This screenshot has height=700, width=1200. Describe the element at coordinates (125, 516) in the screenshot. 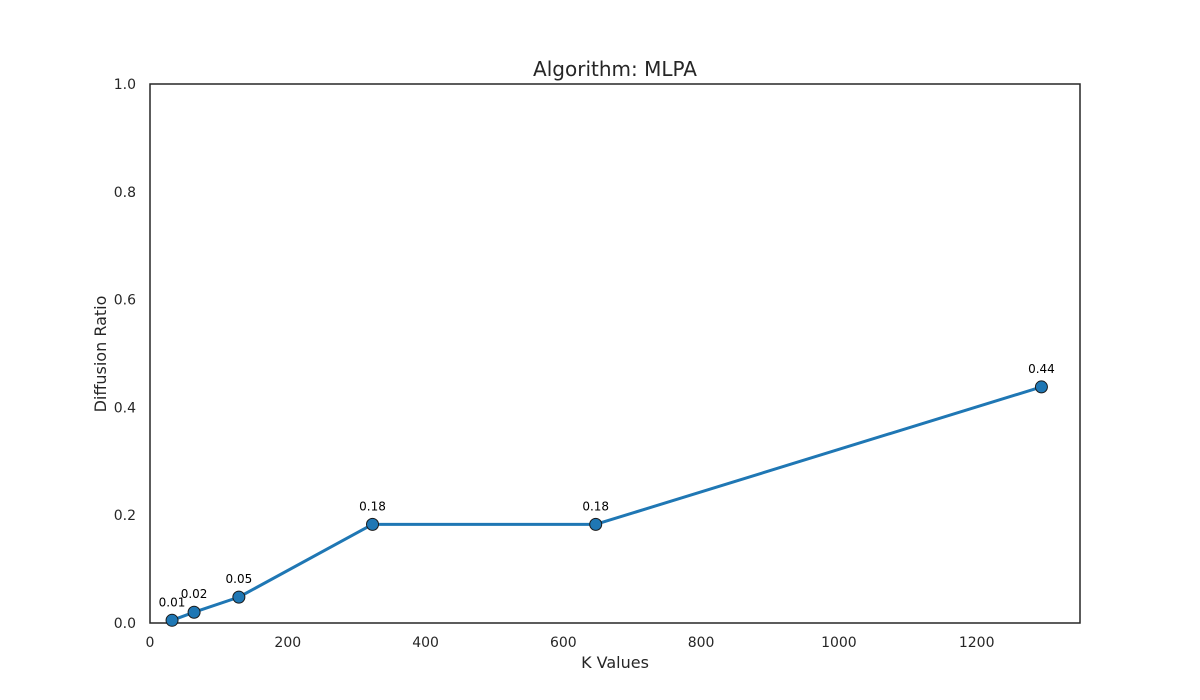

I see `y-tick-label: 0.2` at that location.